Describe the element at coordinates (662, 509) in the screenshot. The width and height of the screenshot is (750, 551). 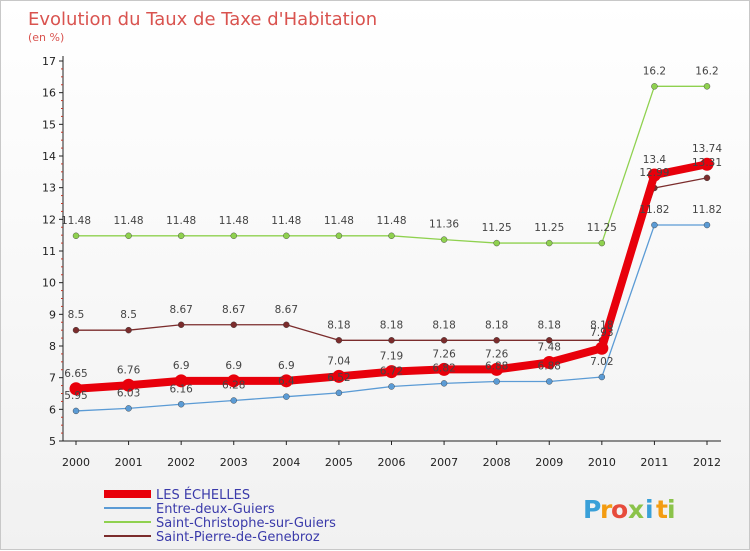
I see `logo-letter: t` at that location.